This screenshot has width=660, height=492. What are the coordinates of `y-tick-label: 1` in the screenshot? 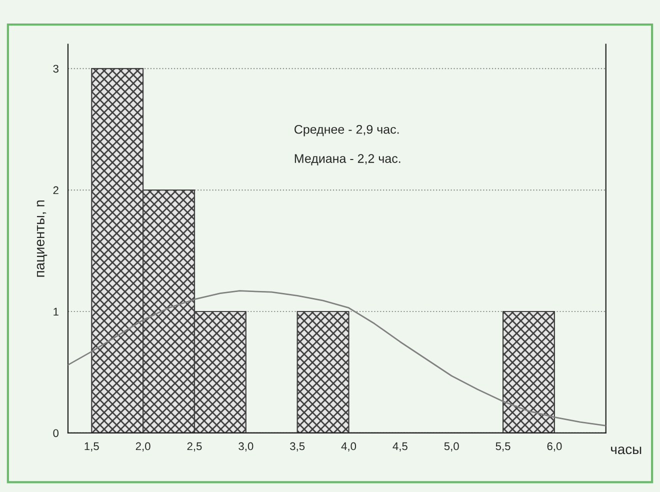 It's located at (56, 312).